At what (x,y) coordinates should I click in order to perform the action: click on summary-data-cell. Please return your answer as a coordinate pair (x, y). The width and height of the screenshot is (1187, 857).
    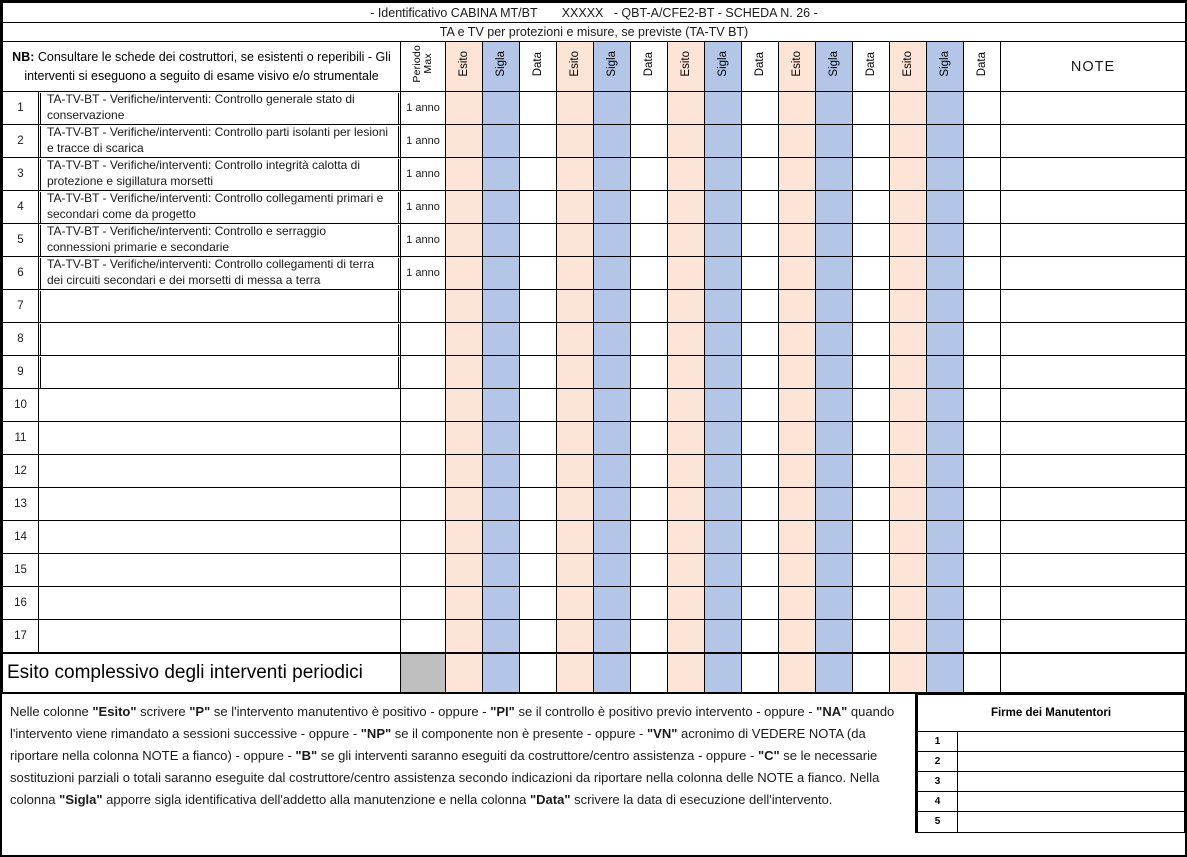
    Looking at the image, I should click on (760, 672).